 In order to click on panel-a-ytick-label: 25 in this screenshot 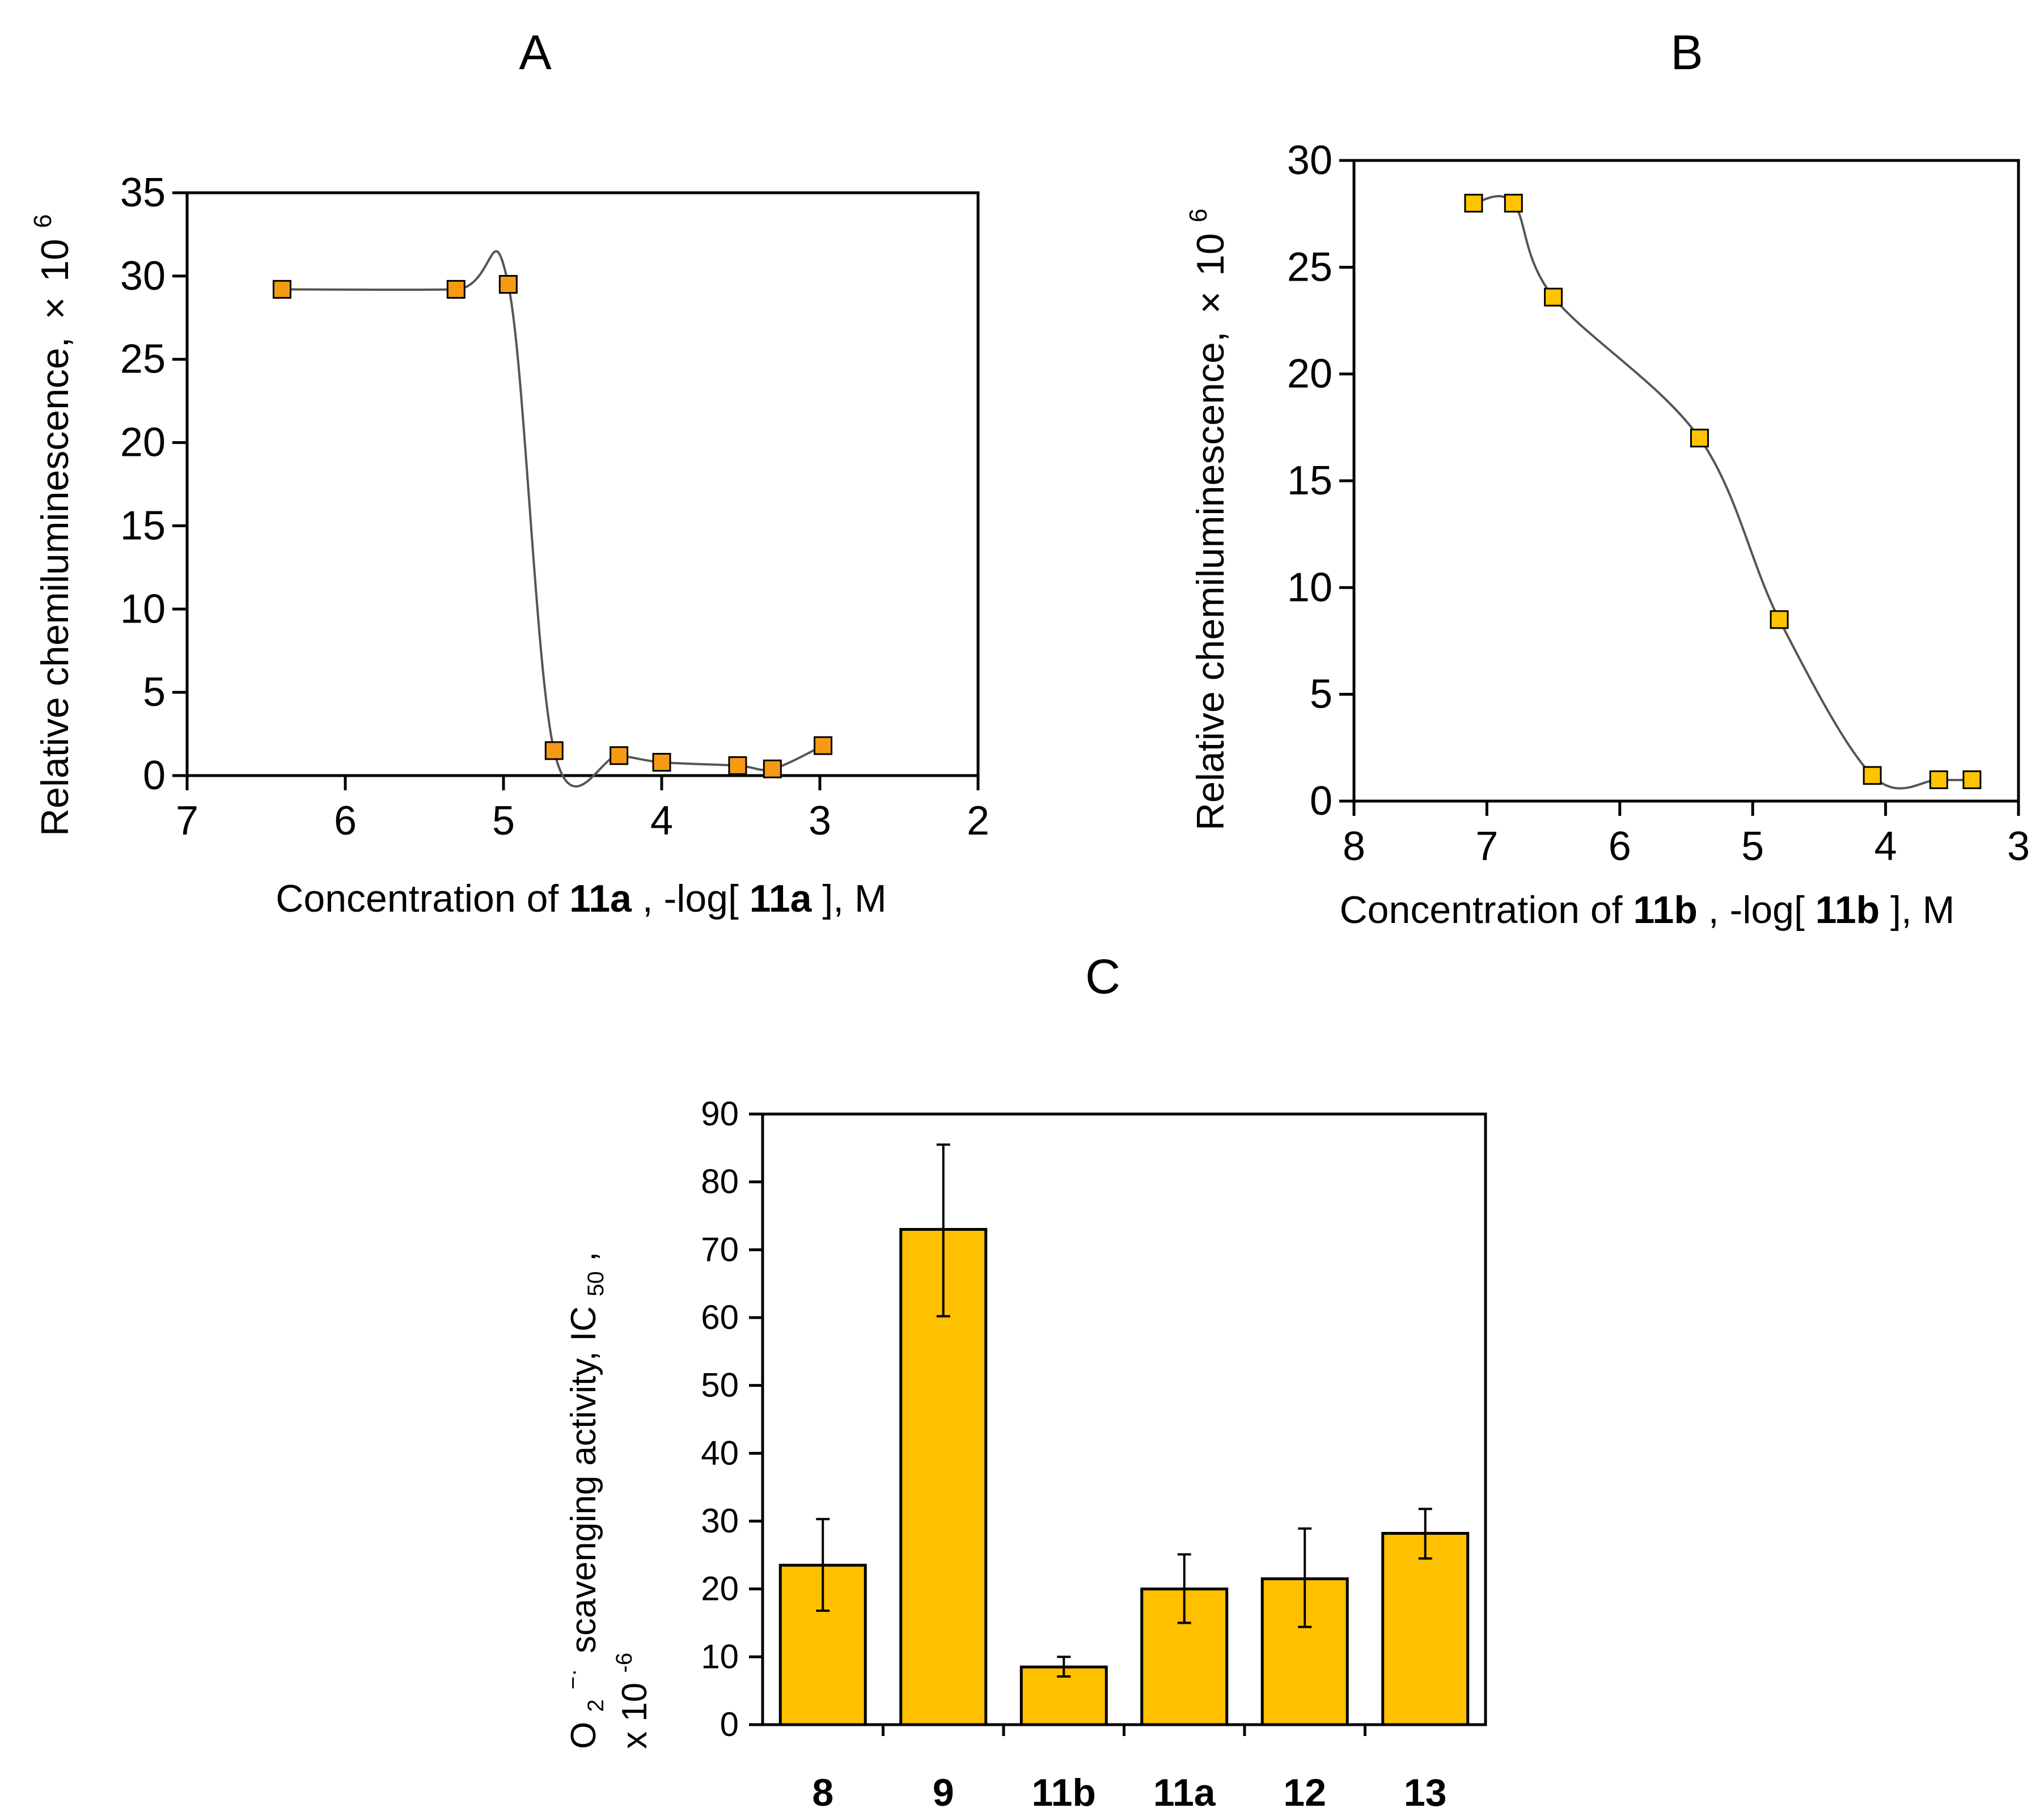, I will do `click(143, 360)`.